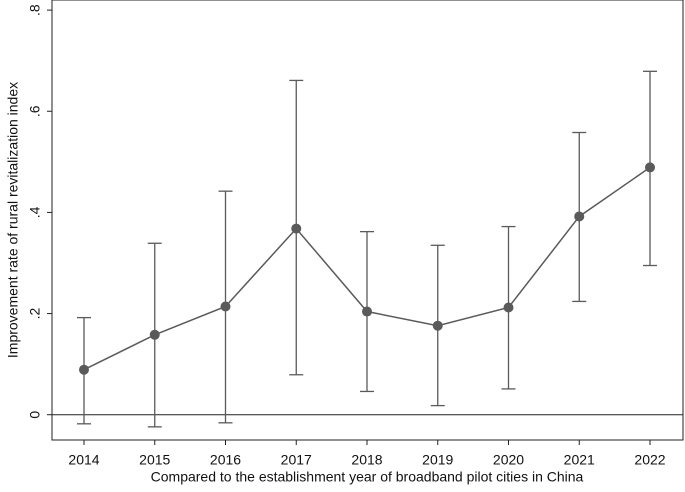  Describe the element at coordinates (83, 460) in the screenshot. I see `x-tick-label: 2014` at that location.